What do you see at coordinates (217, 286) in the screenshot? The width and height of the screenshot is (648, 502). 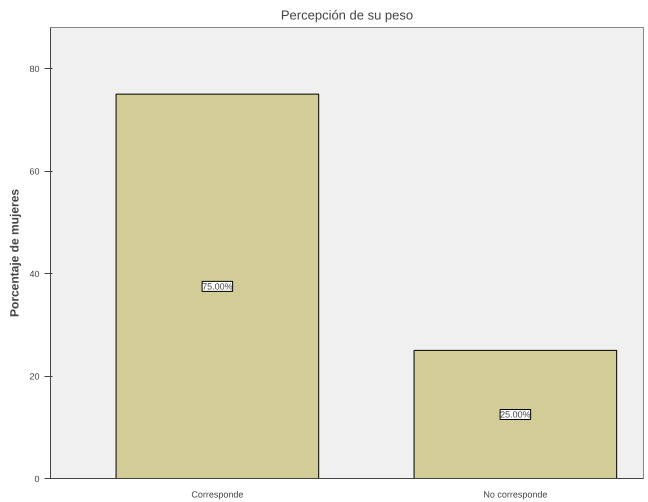 I see `data-label: 75.00%` at bounding box center [217, 286].